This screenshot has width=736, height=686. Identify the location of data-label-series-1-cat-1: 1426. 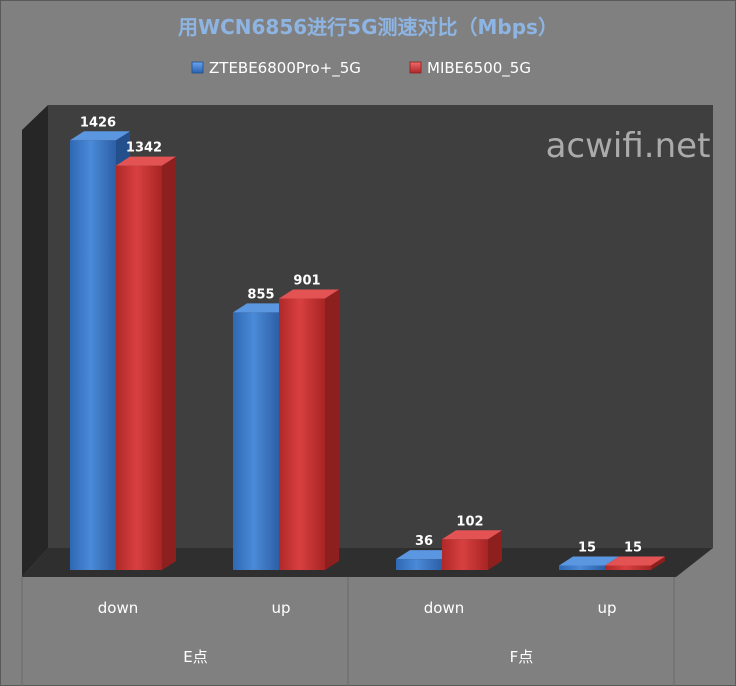
(98, 122).